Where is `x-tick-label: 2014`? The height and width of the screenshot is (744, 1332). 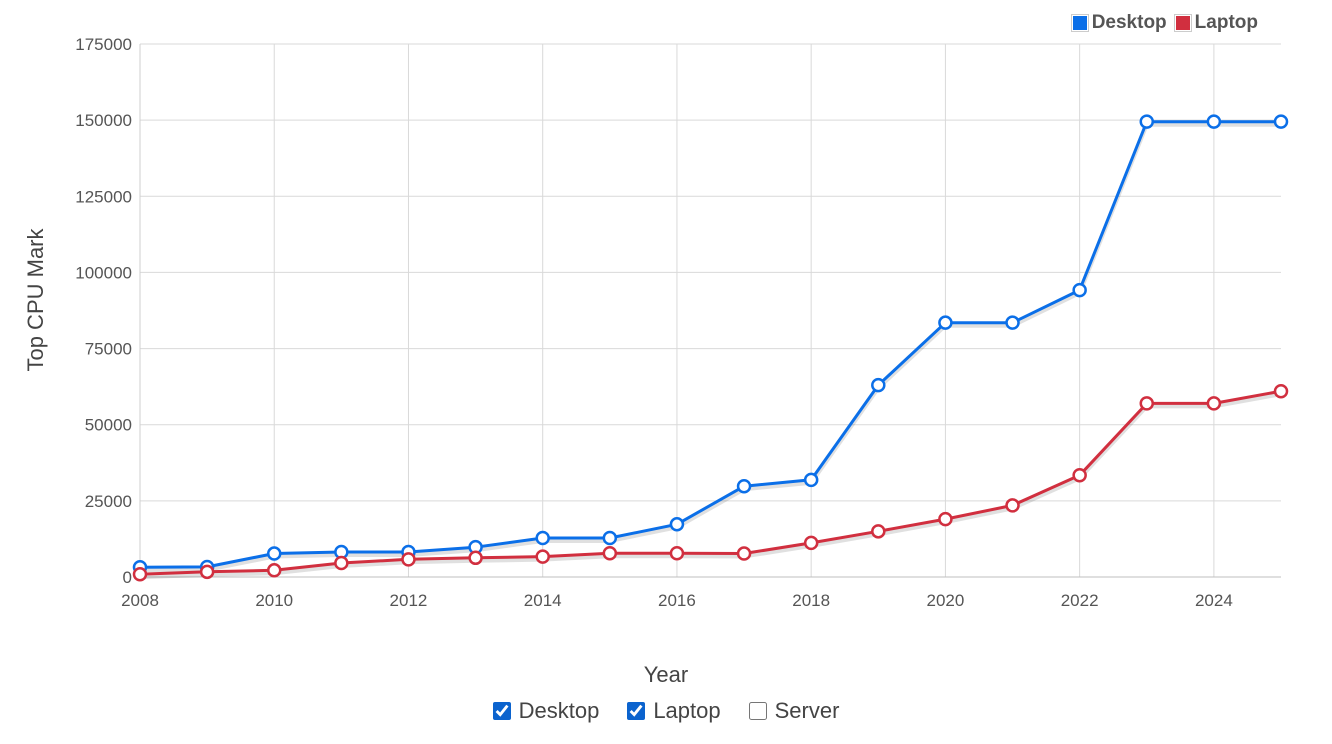 x-tick-label: 2014 is located at coordinates (543, 600).